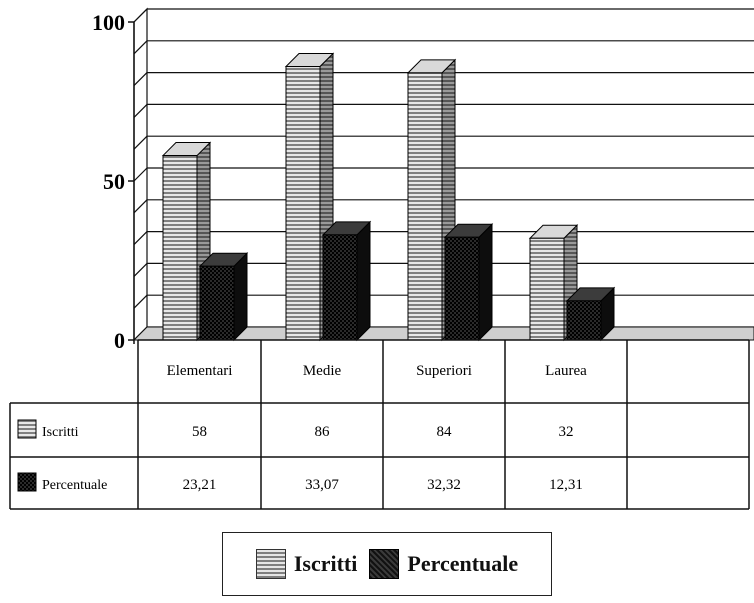  What do you see at coordinates (270, 564) in the screenshot?
I see `legend-swatch-iscritti` at bounding box center [270, 564].